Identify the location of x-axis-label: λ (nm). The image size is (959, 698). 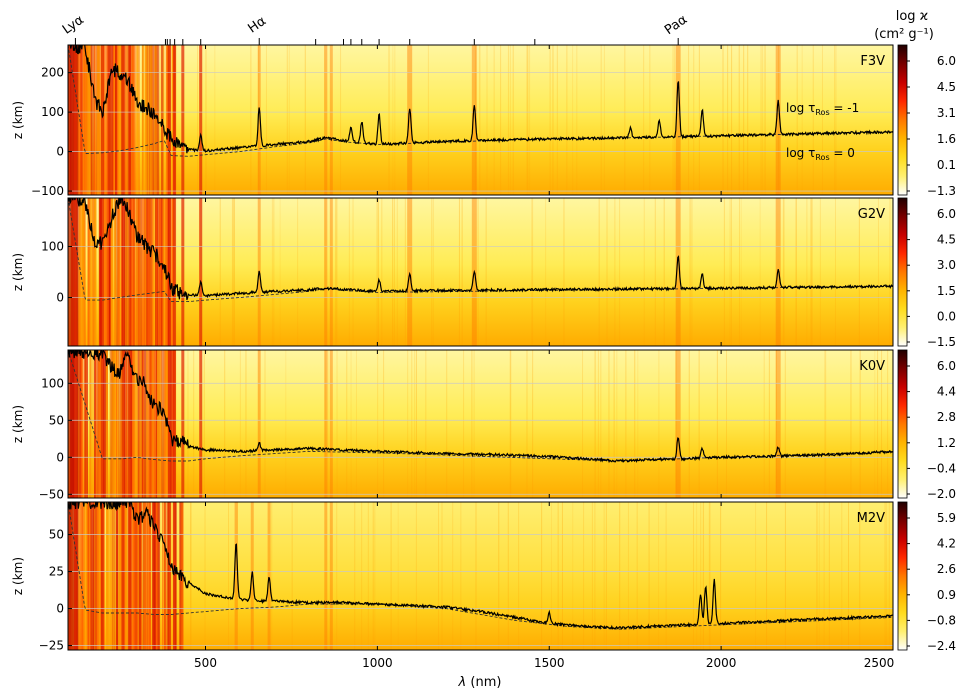
(480, 682).